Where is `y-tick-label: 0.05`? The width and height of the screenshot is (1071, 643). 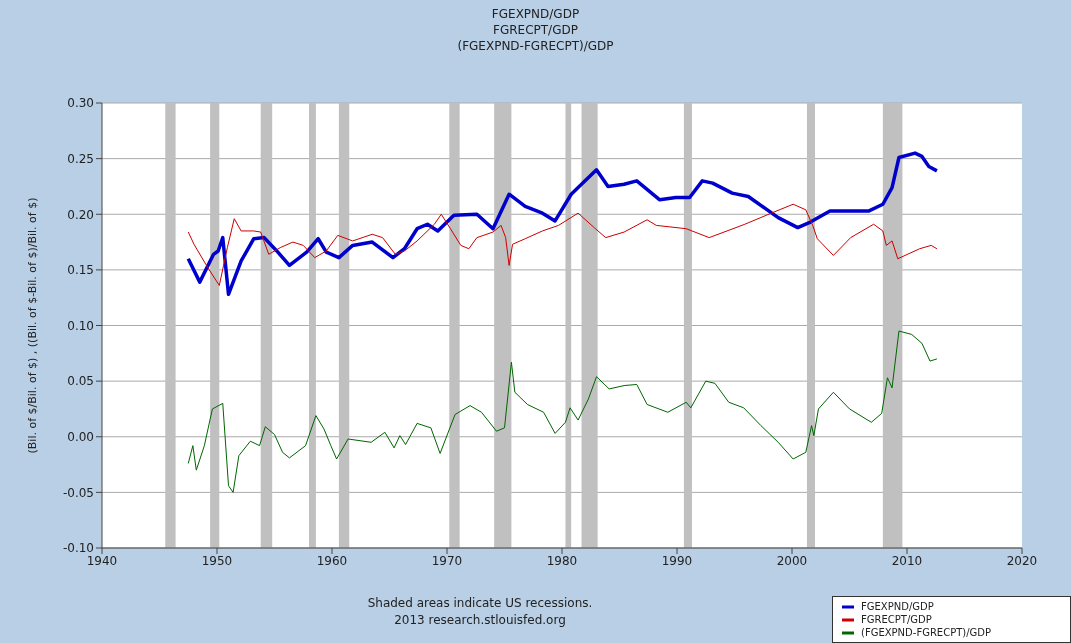 y-tick-label: 0.05 is located at coordinates (80, 381).